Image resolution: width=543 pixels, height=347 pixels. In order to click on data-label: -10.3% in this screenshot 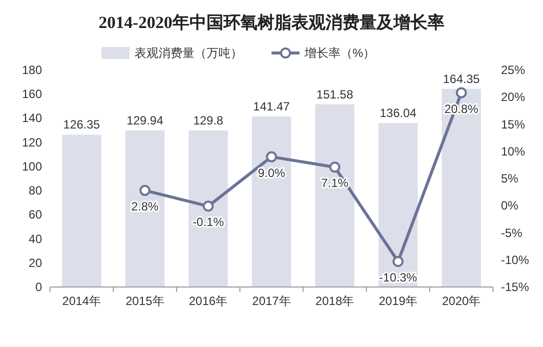, I will do `click(398, 277)`.